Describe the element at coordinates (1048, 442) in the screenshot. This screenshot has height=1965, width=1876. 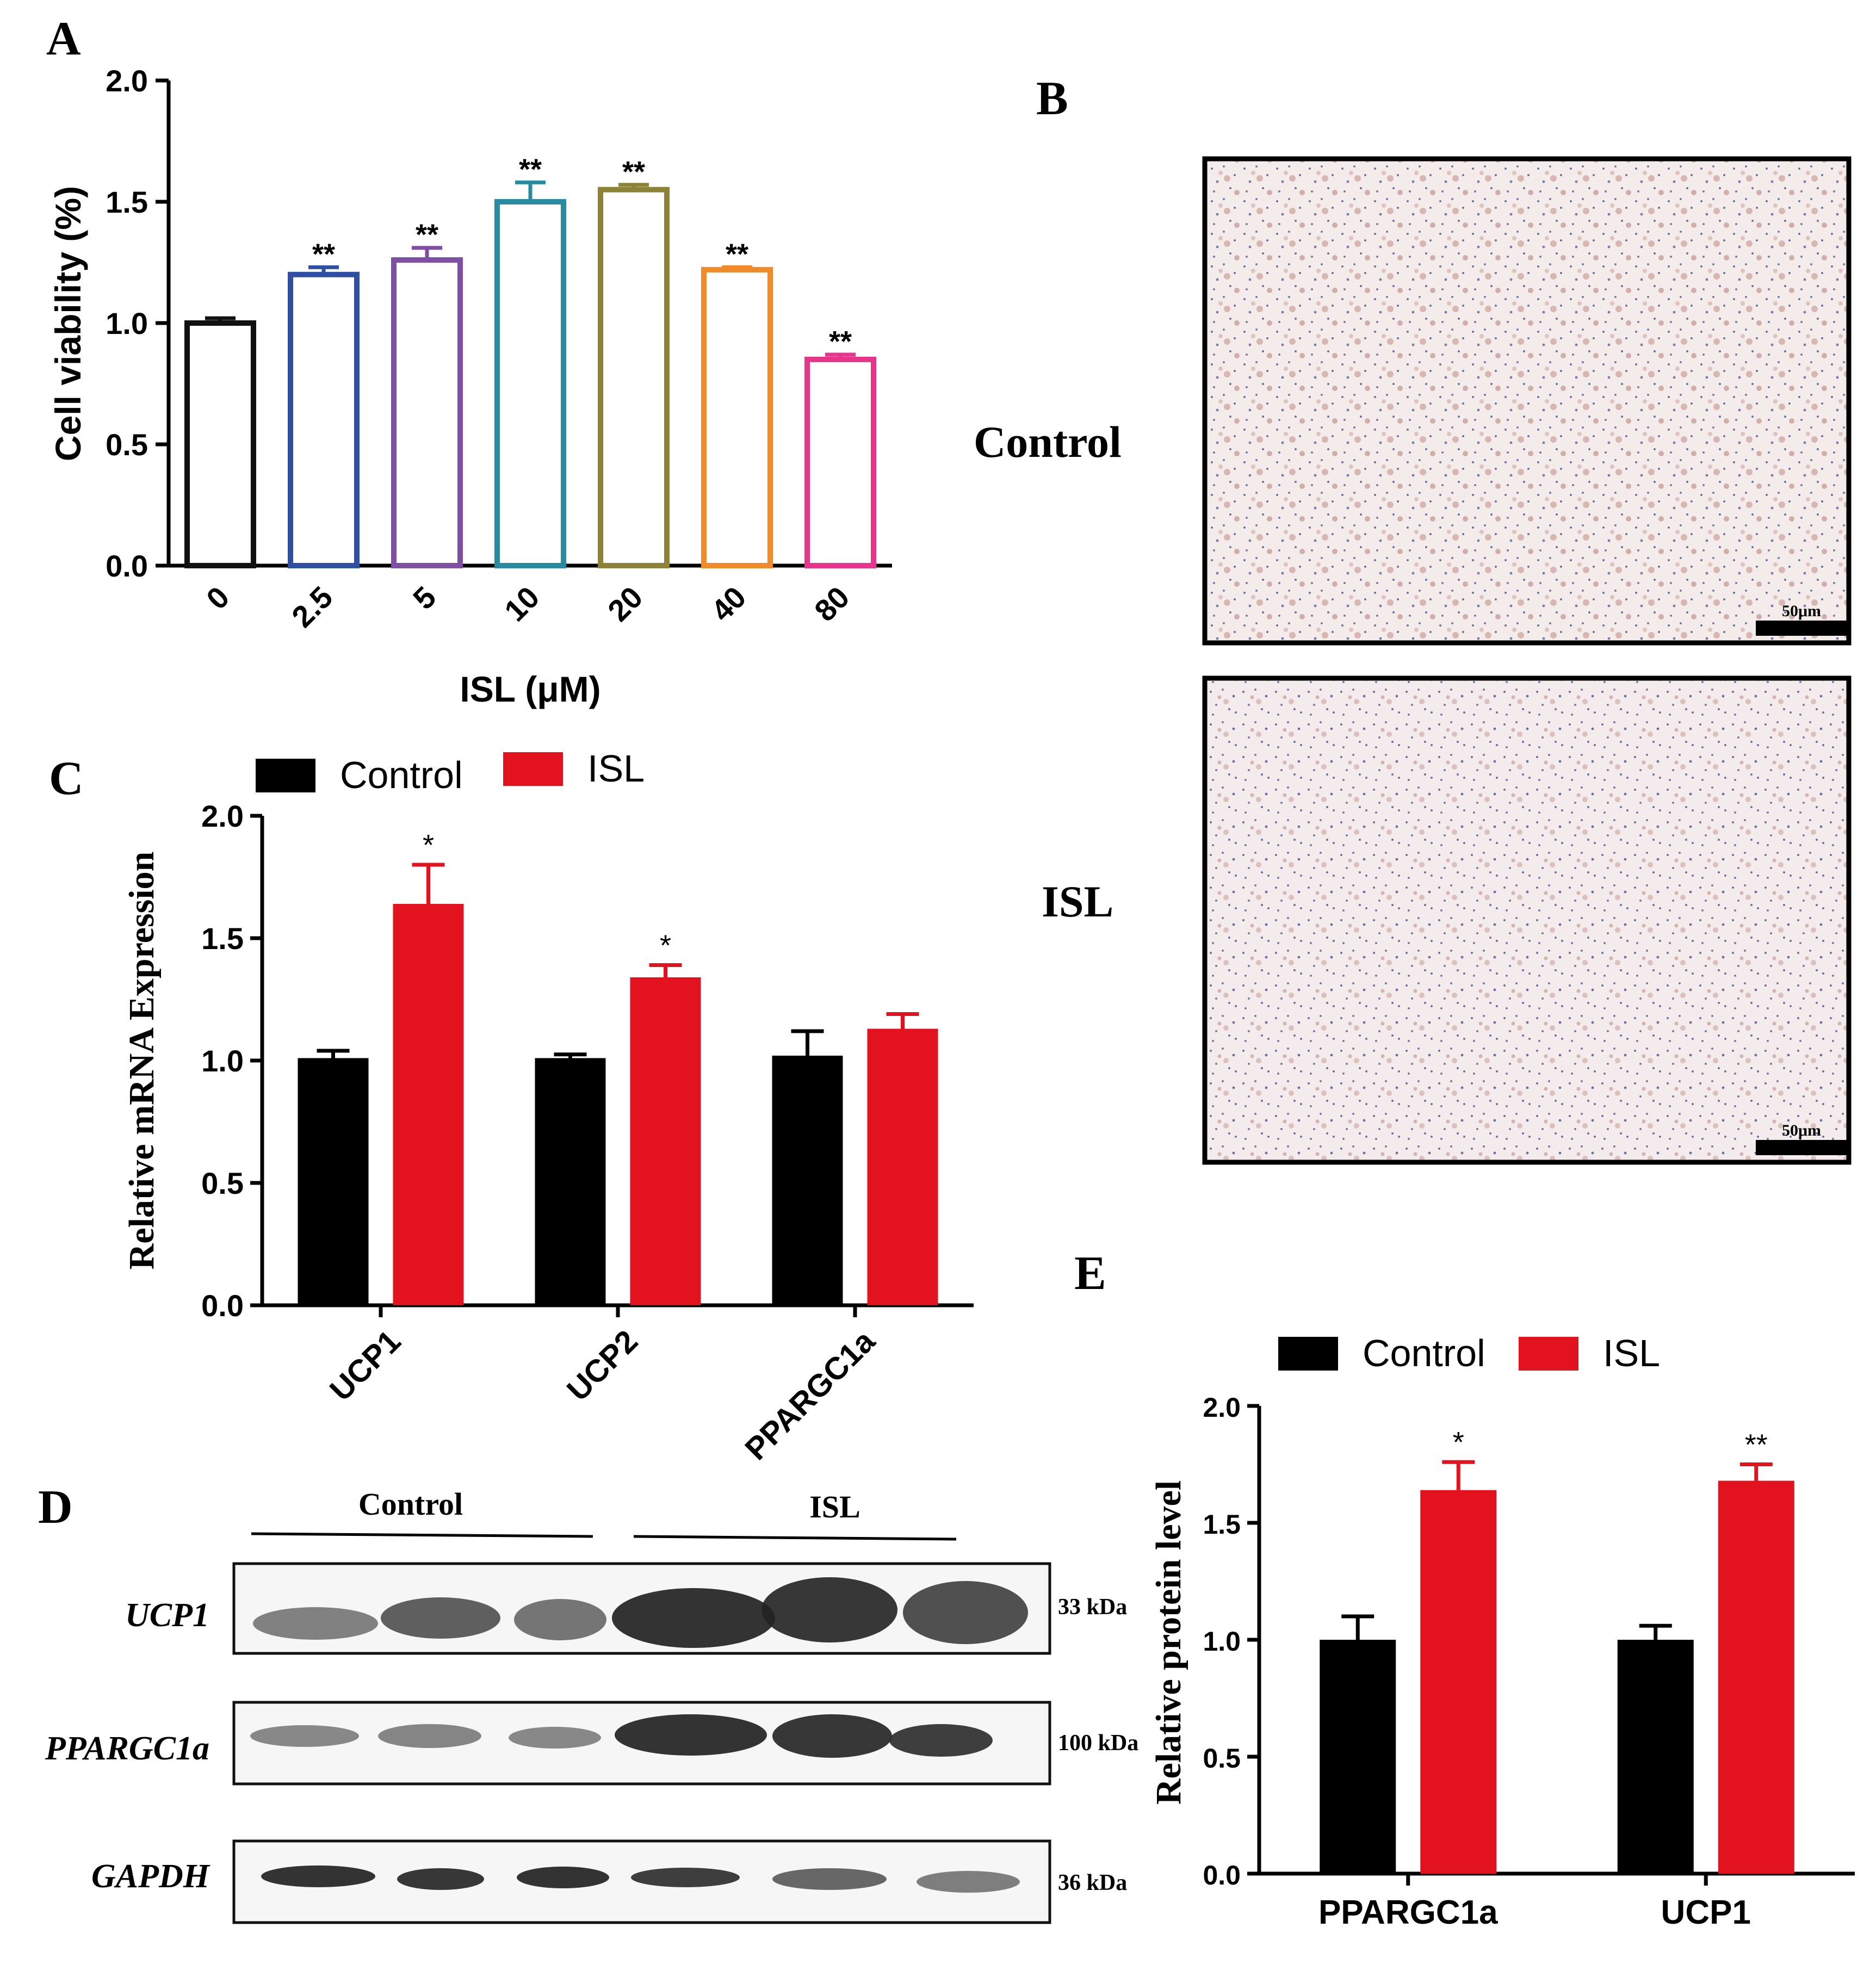
I see `micrograph-label-control: Control` at that location.